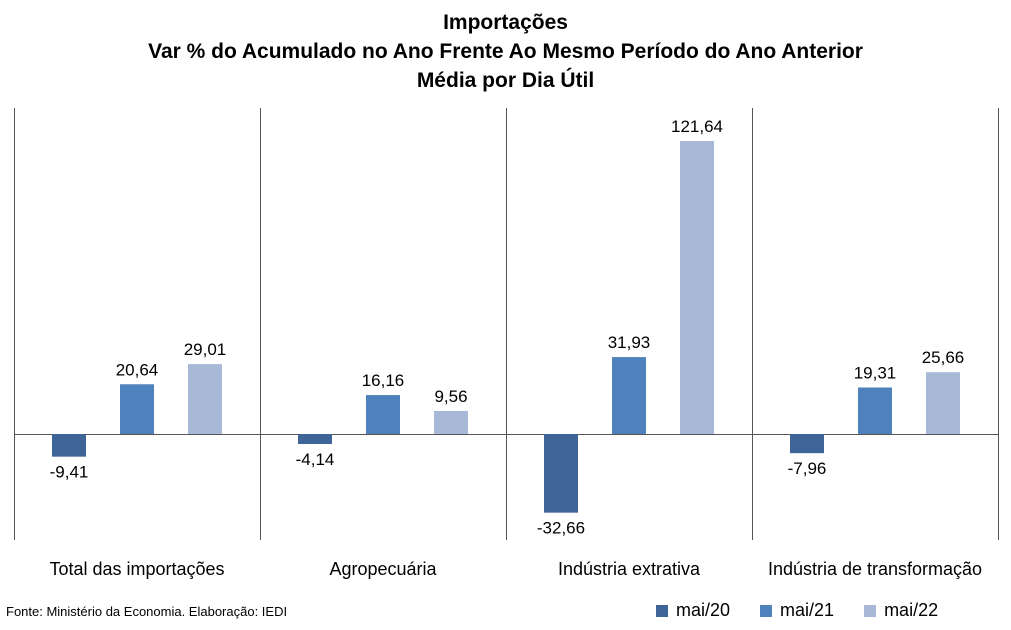 The height and width of the screenshot is (630, 1011). I want to click on legend-label-mai22: mai/22, so click(911, 610).